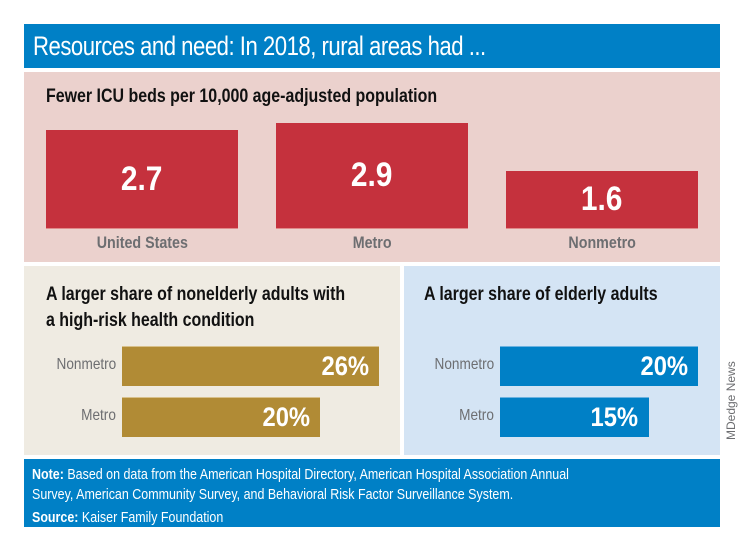 Image resolution: width=744 pixels, height=552 pixels. I want to click on icu-value-label-nonmetro: 1.6, so click(602, 198).